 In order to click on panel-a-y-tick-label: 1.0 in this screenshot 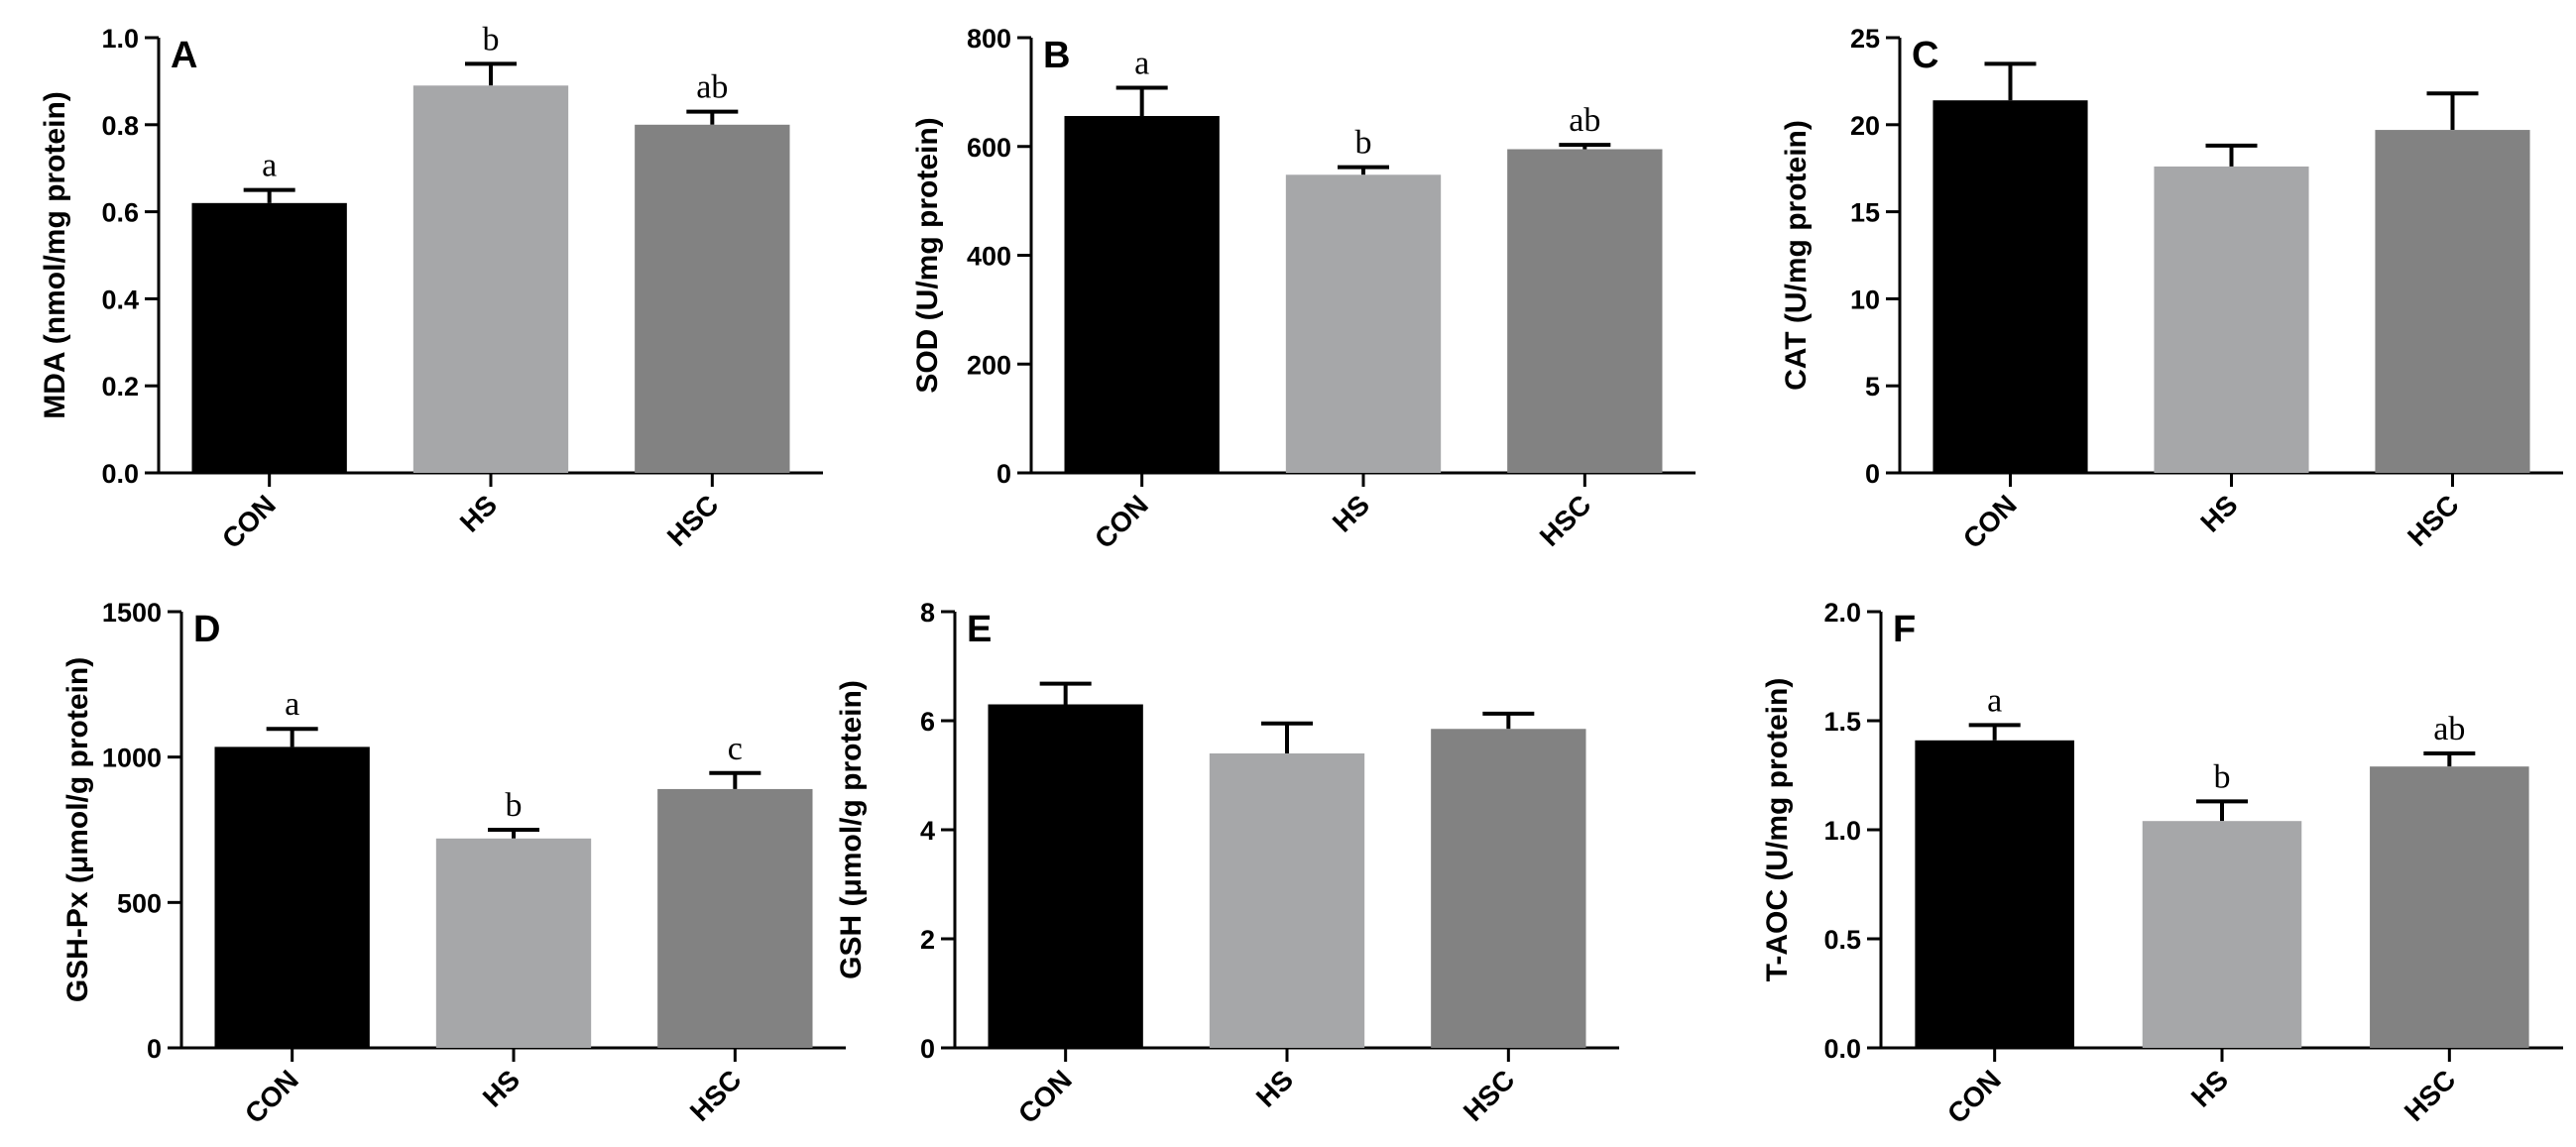, I will do `click(120, 39)`.